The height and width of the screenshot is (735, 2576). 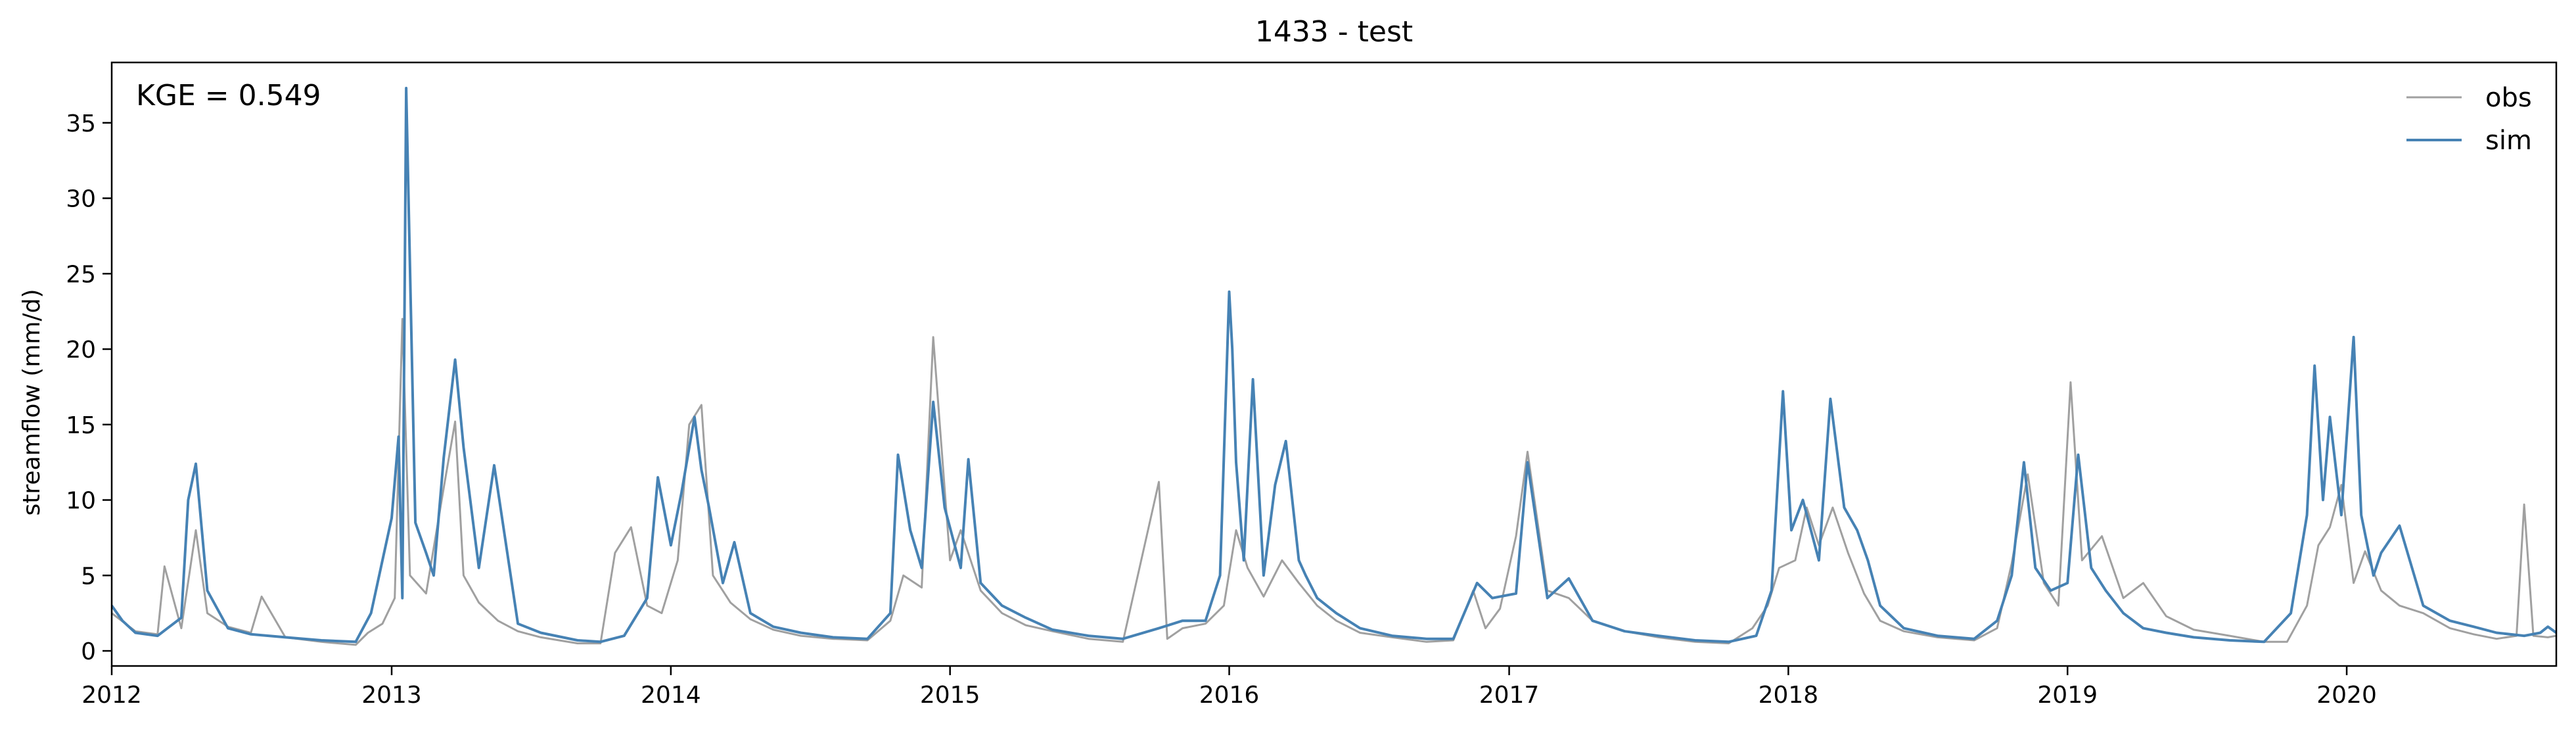 What do you see at coordinates (1229, 695) in the screenshot?
I see `x-tick-label: 2016` at bounding box center [1229, 695].